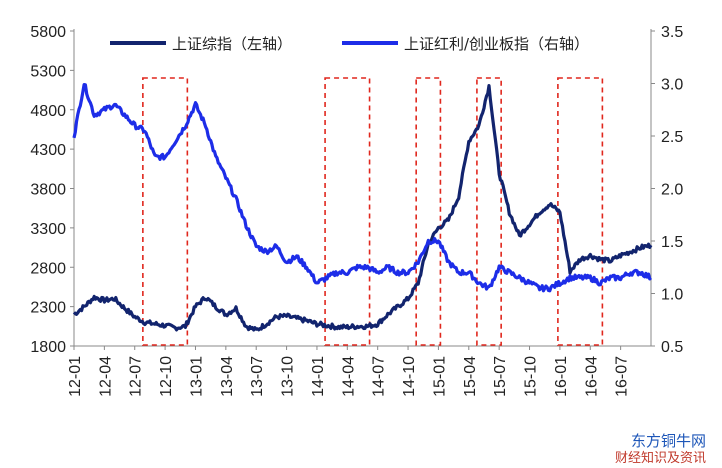 The image size is (722, 468). Describe the element at coordinates (232, 44) in the screenshot. I see `legend-label: 上证综指（左轴）` at that location.